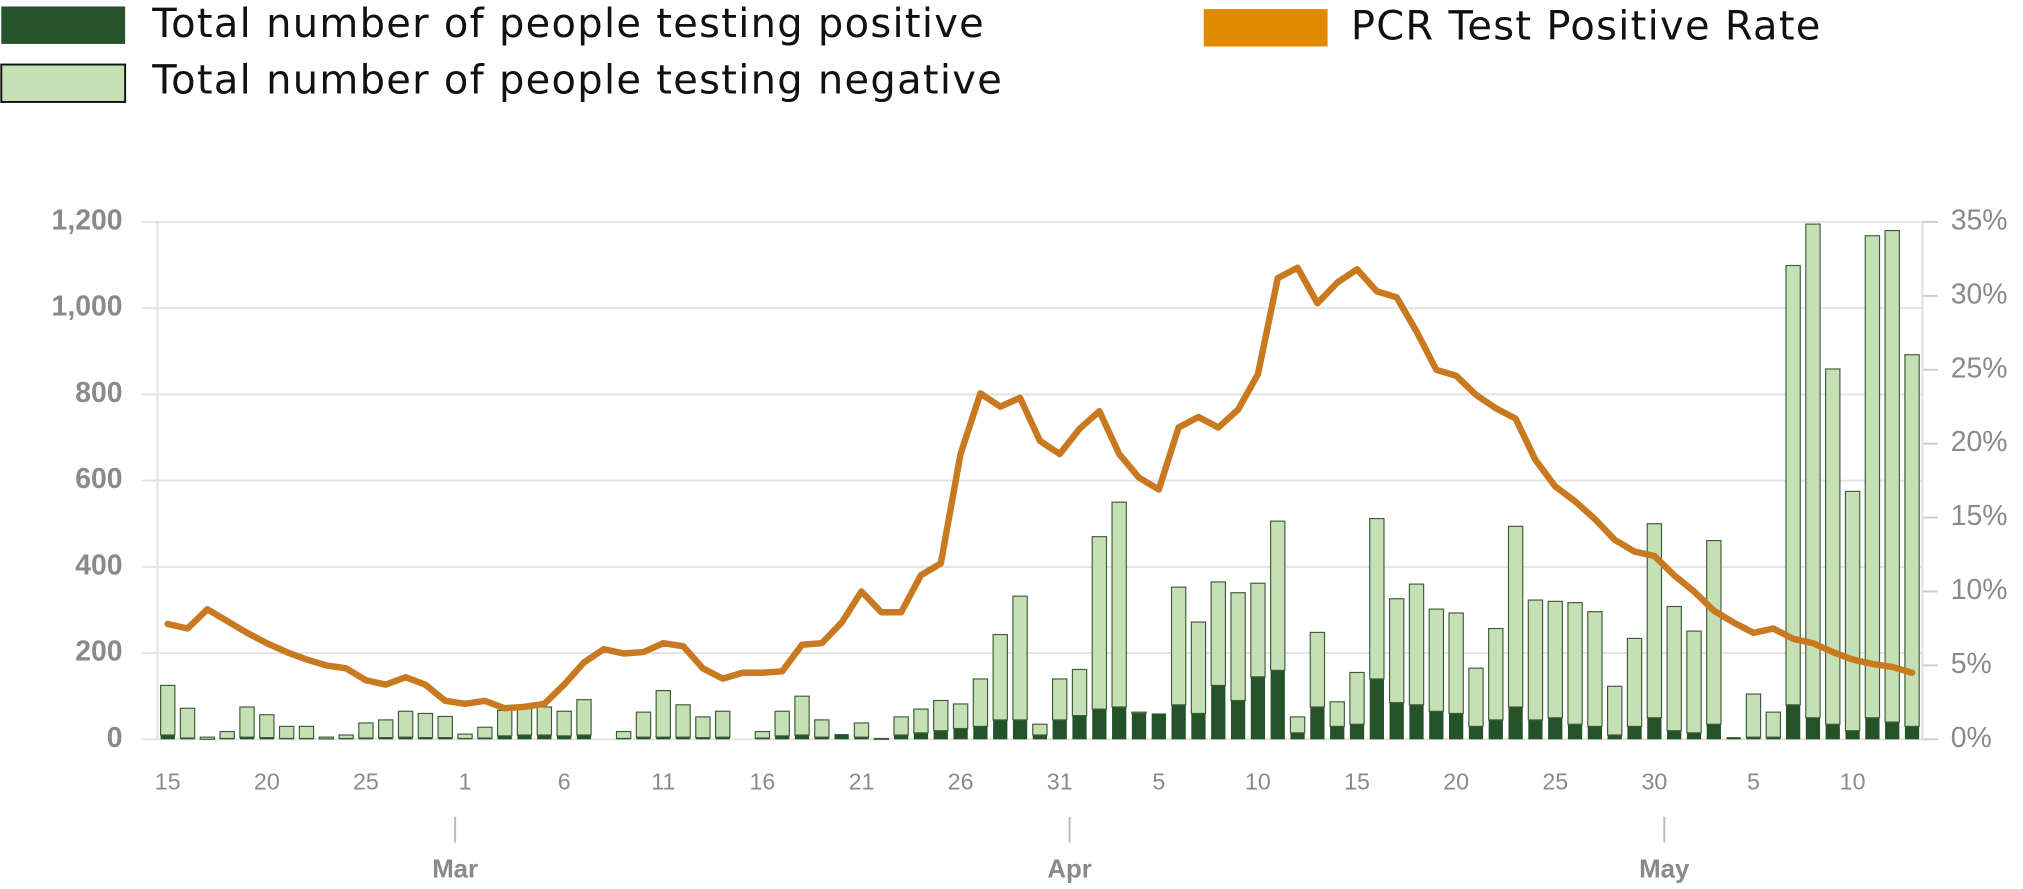  What do you see at coordinates (115, 738) in the screenshot?
I see `y-tick-label: 0` at bounding box center [115, 738].